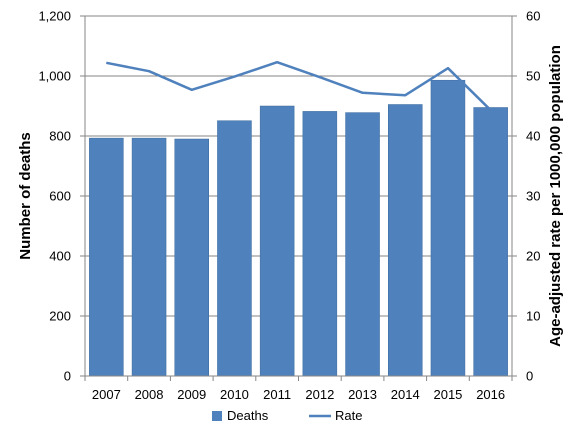 This screenshot has height=440, width=577. Describe the element at coordinates (405, 394) in the screenshot. I see `x-tick-label: 2014` at that location.